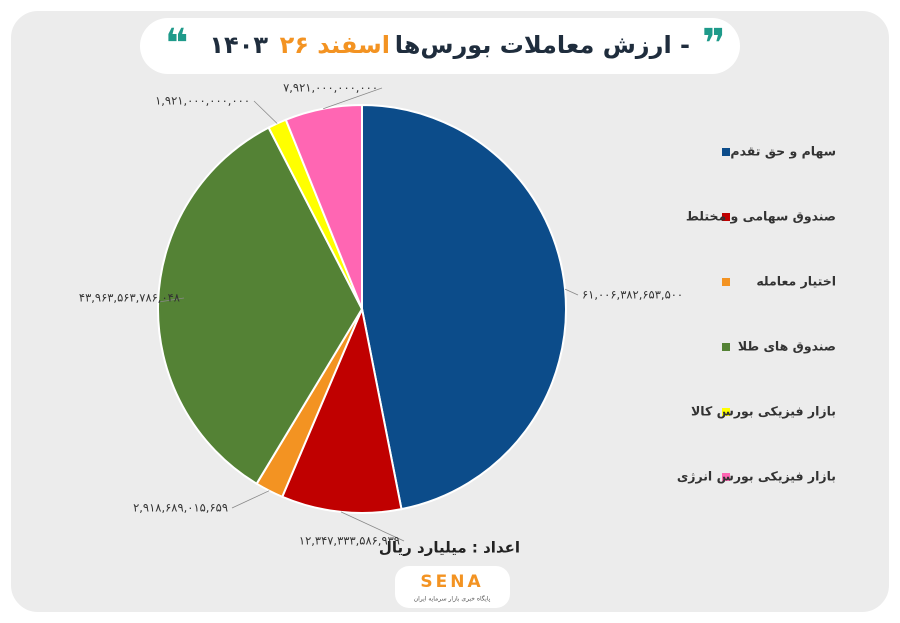  What do you see at coordinates (129, 298) in the screenshot?
I see `data-label: ۴۳,۹۶۳,۵۶۳,۷۸۶,۰۴۸` at bounding box center [129, 298].